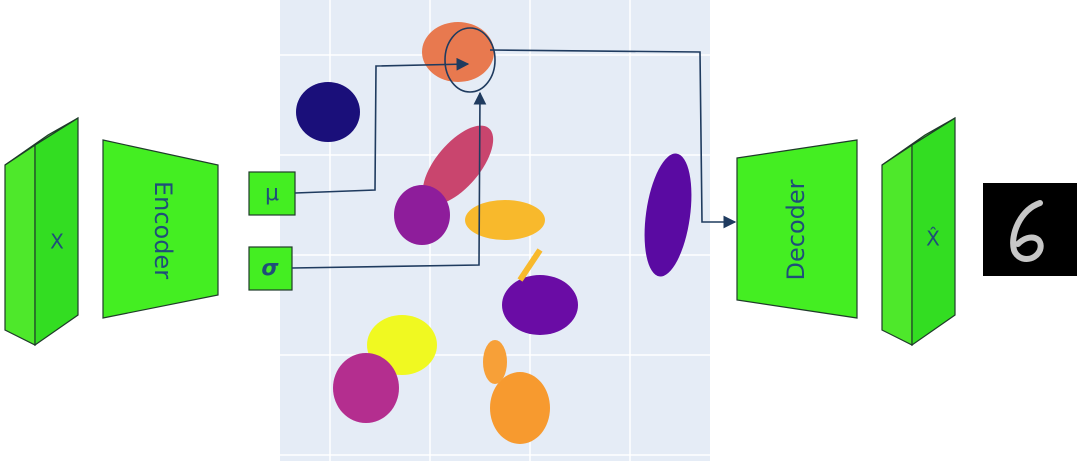 The image size is (1080, 461). I want to click on mu-box: μ, so click(272, 193).